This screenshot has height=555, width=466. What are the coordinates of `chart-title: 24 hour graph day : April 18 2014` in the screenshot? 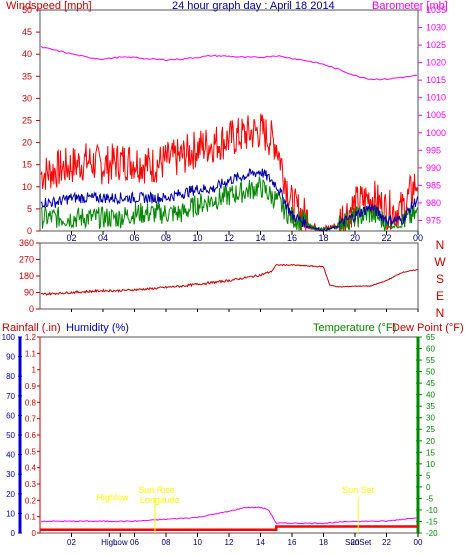 It's located at (253, 6).